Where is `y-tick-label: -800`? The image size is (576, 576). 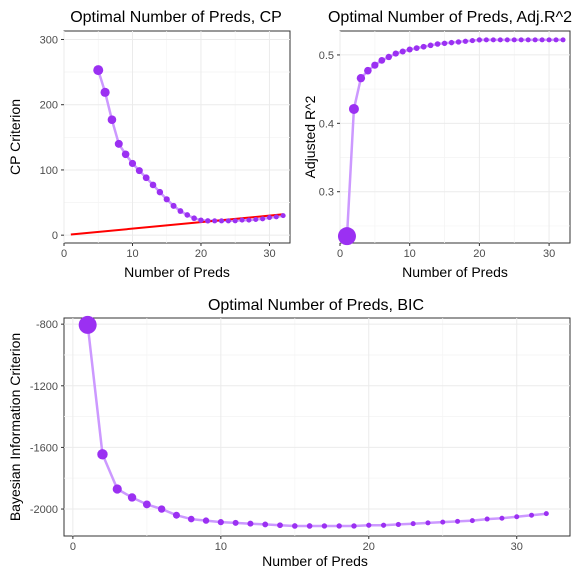
y-tick-label: -800 is located at coordinates (47, 325).